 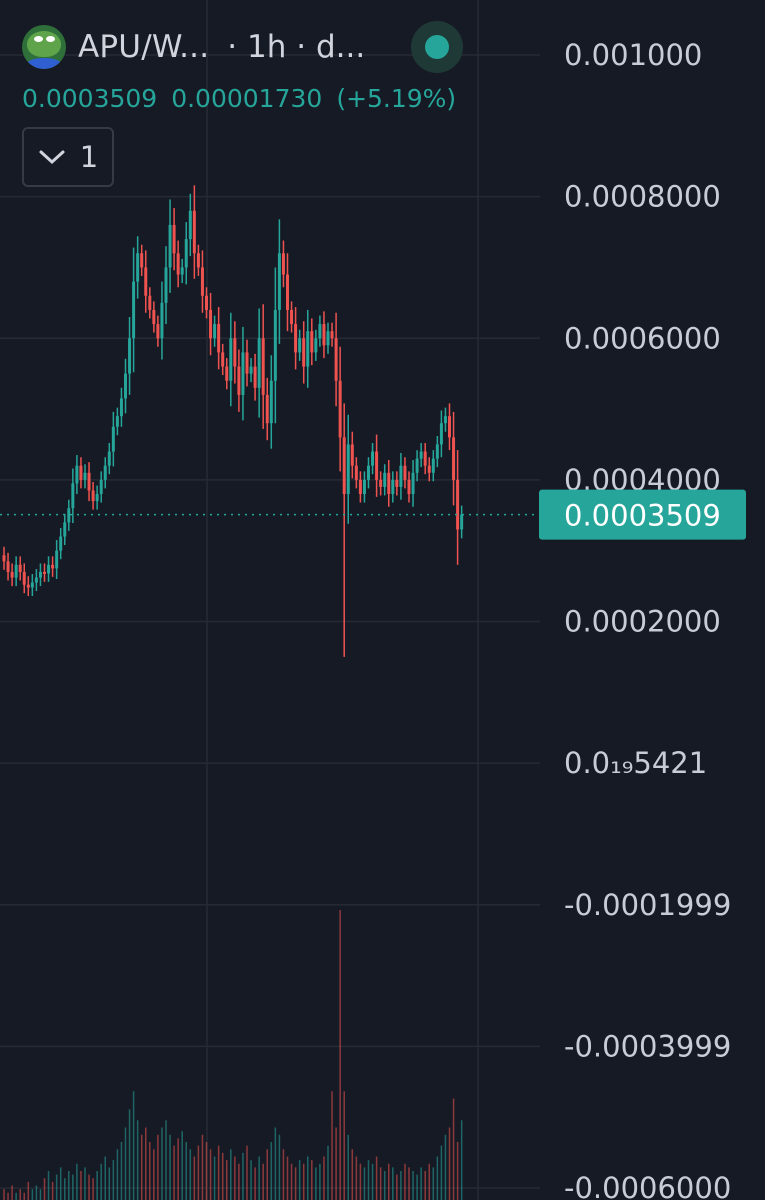 I want to click on collapse-indicators-button: 1, so click(x=68, y=157).